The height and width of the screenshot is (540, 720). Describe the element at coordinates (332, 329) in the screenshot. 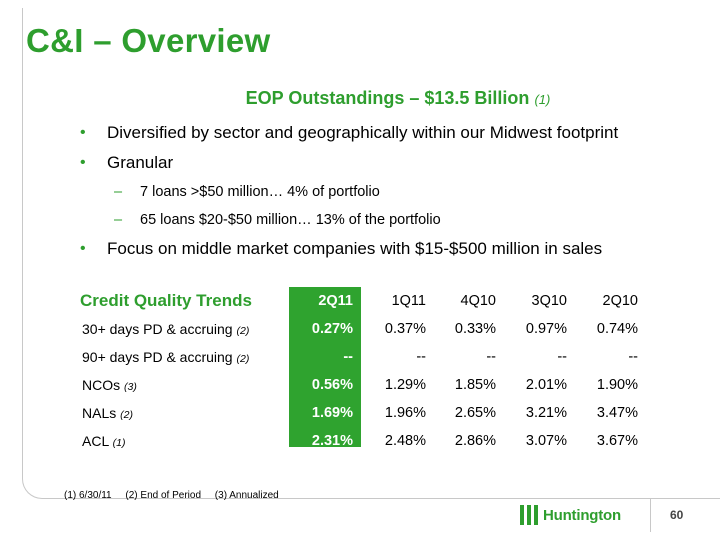

I see `table-cell: 0.27%` at that location.